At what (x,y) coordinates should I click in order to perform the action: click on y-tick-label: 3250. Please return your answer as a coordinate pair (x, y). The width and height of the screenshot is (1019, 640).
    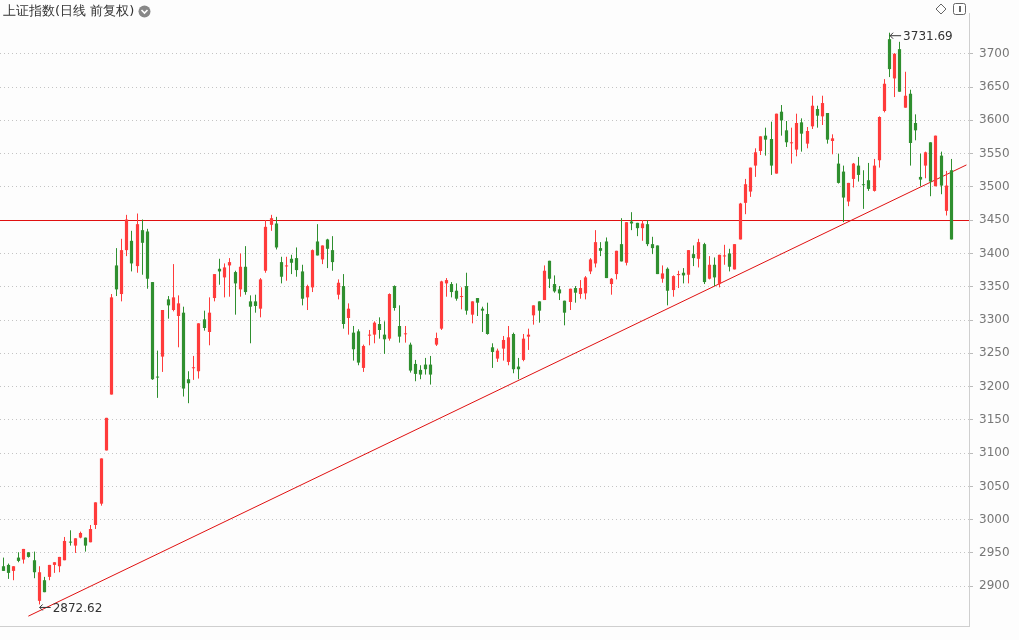
    Looking at the image, I should click on (994, 352).